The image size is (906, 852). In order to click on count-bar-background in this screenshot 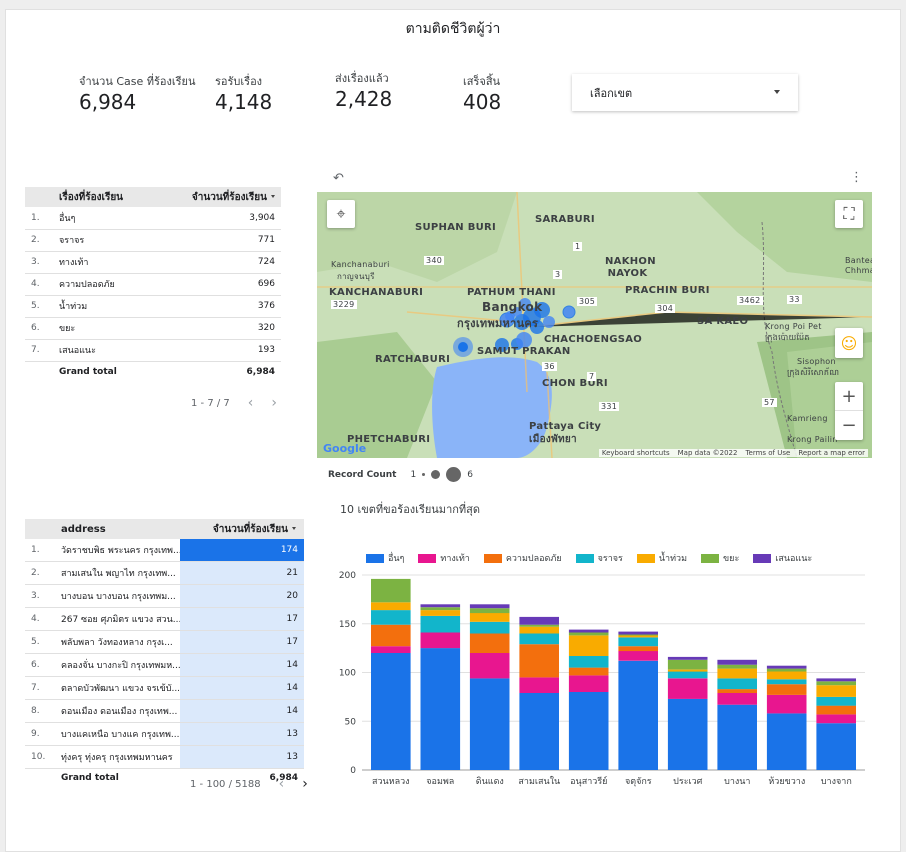, I will do `click(242, 573)`.